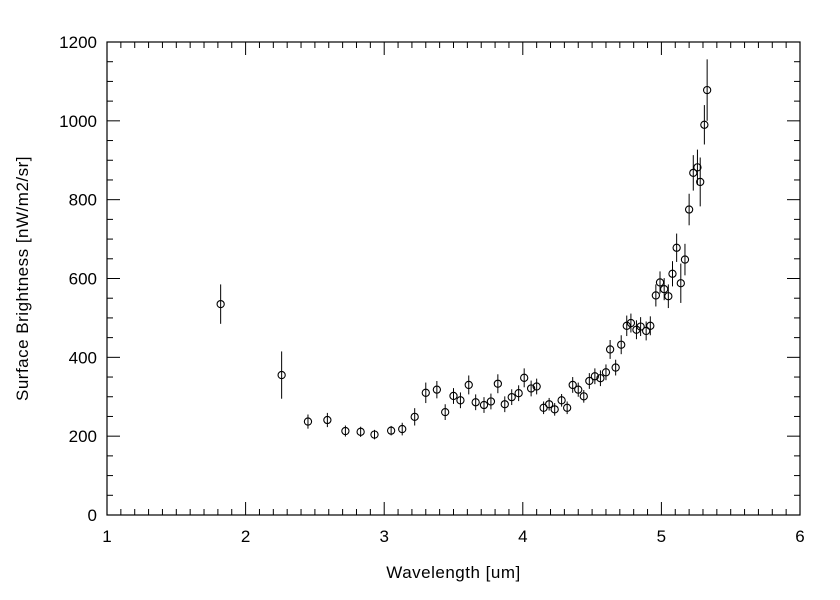  What do you see at coordinates (83, 279) in the screenshot?
I see `y-tick-label: 600` at bounding box center [83, 279].